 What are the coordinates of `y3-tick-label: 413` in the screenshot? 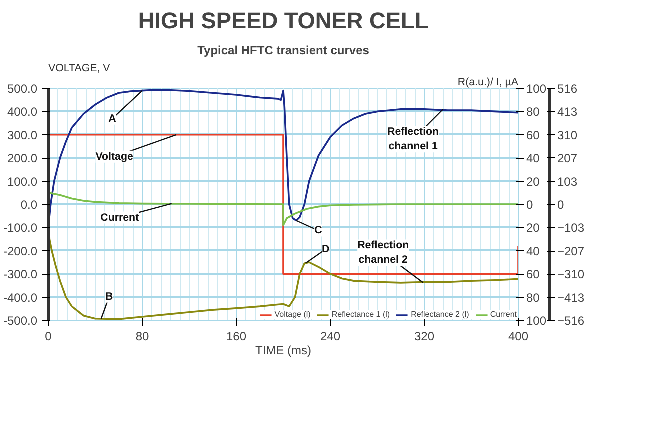 It's located at (568, 112).